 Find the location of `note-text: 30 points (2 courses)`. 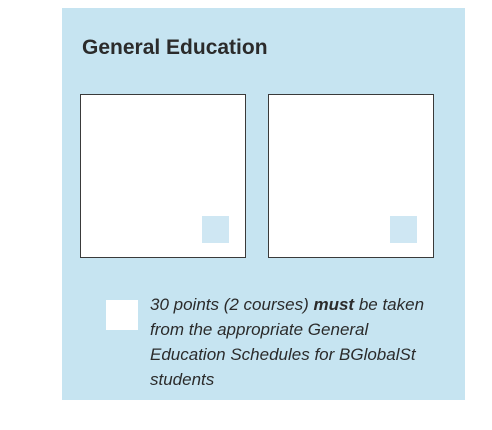

note-text: 30 points (2 courses) is located at coordinates (232, 304).